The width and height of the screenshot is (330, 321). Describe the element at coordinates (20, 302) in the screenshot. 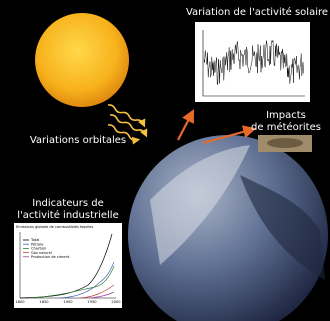

I see `x-label: 1800` at that location.